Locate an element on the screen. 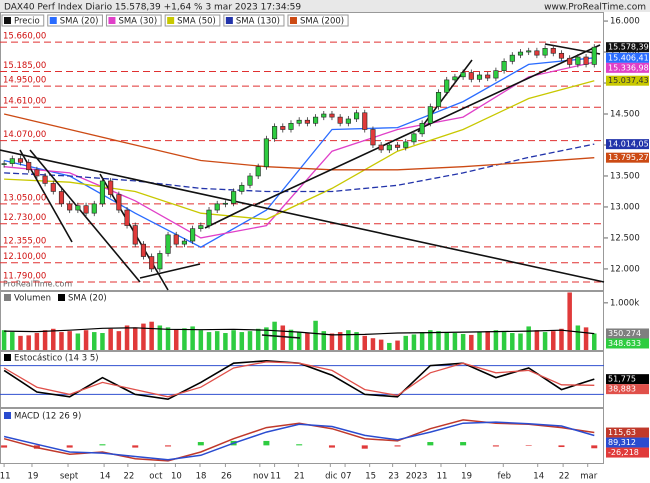 This screenshot has height=483, width=650. value-label: 13.795,27 is located at coordinates (628, 157).